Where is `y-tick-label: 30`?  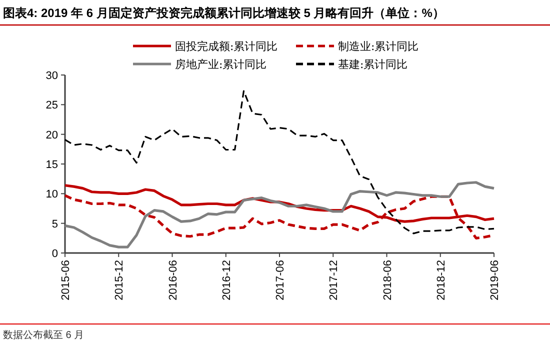 y-tick-label: 30 is located at coordinates (52, 76).